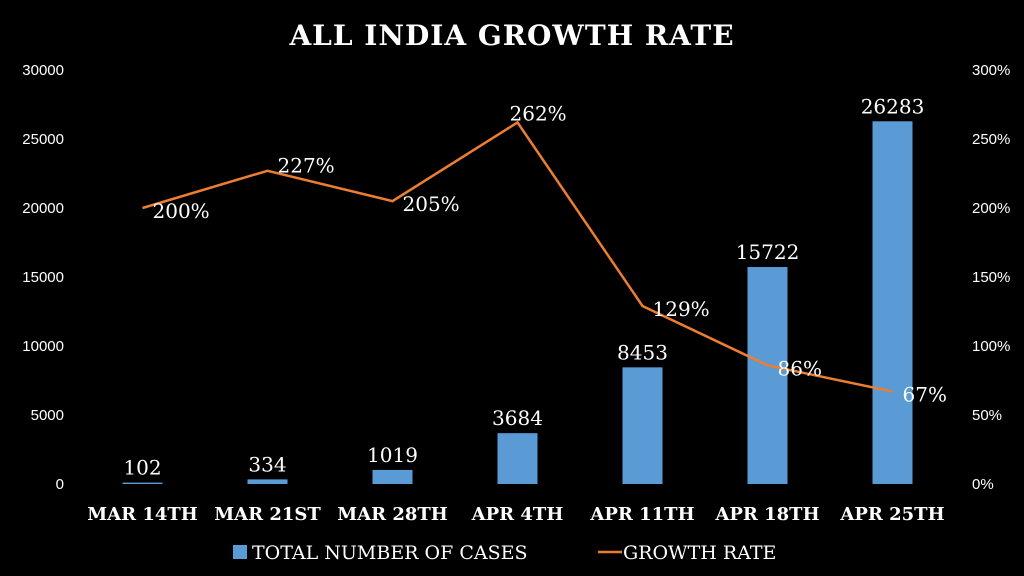  What do you see at coordinates (991, 277) in the screenshot?
I see `right-axis-tick: 150%` at bounding box center [991, 277].